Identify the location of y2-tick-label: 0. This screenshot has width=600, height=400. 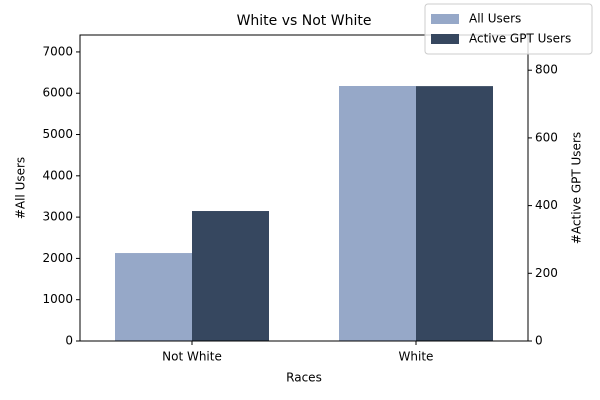
(539, 341).